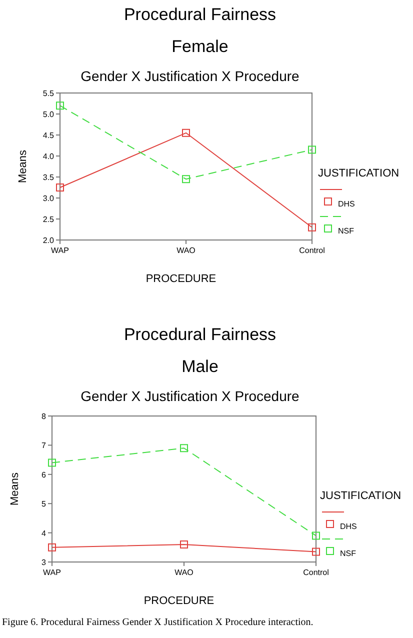  Describe the element at coordinates (158, 622) in the screenshot. I see `caption: Figure 6. Procedural Fairness Gender X Justification X Procedure interaction.` at that location.